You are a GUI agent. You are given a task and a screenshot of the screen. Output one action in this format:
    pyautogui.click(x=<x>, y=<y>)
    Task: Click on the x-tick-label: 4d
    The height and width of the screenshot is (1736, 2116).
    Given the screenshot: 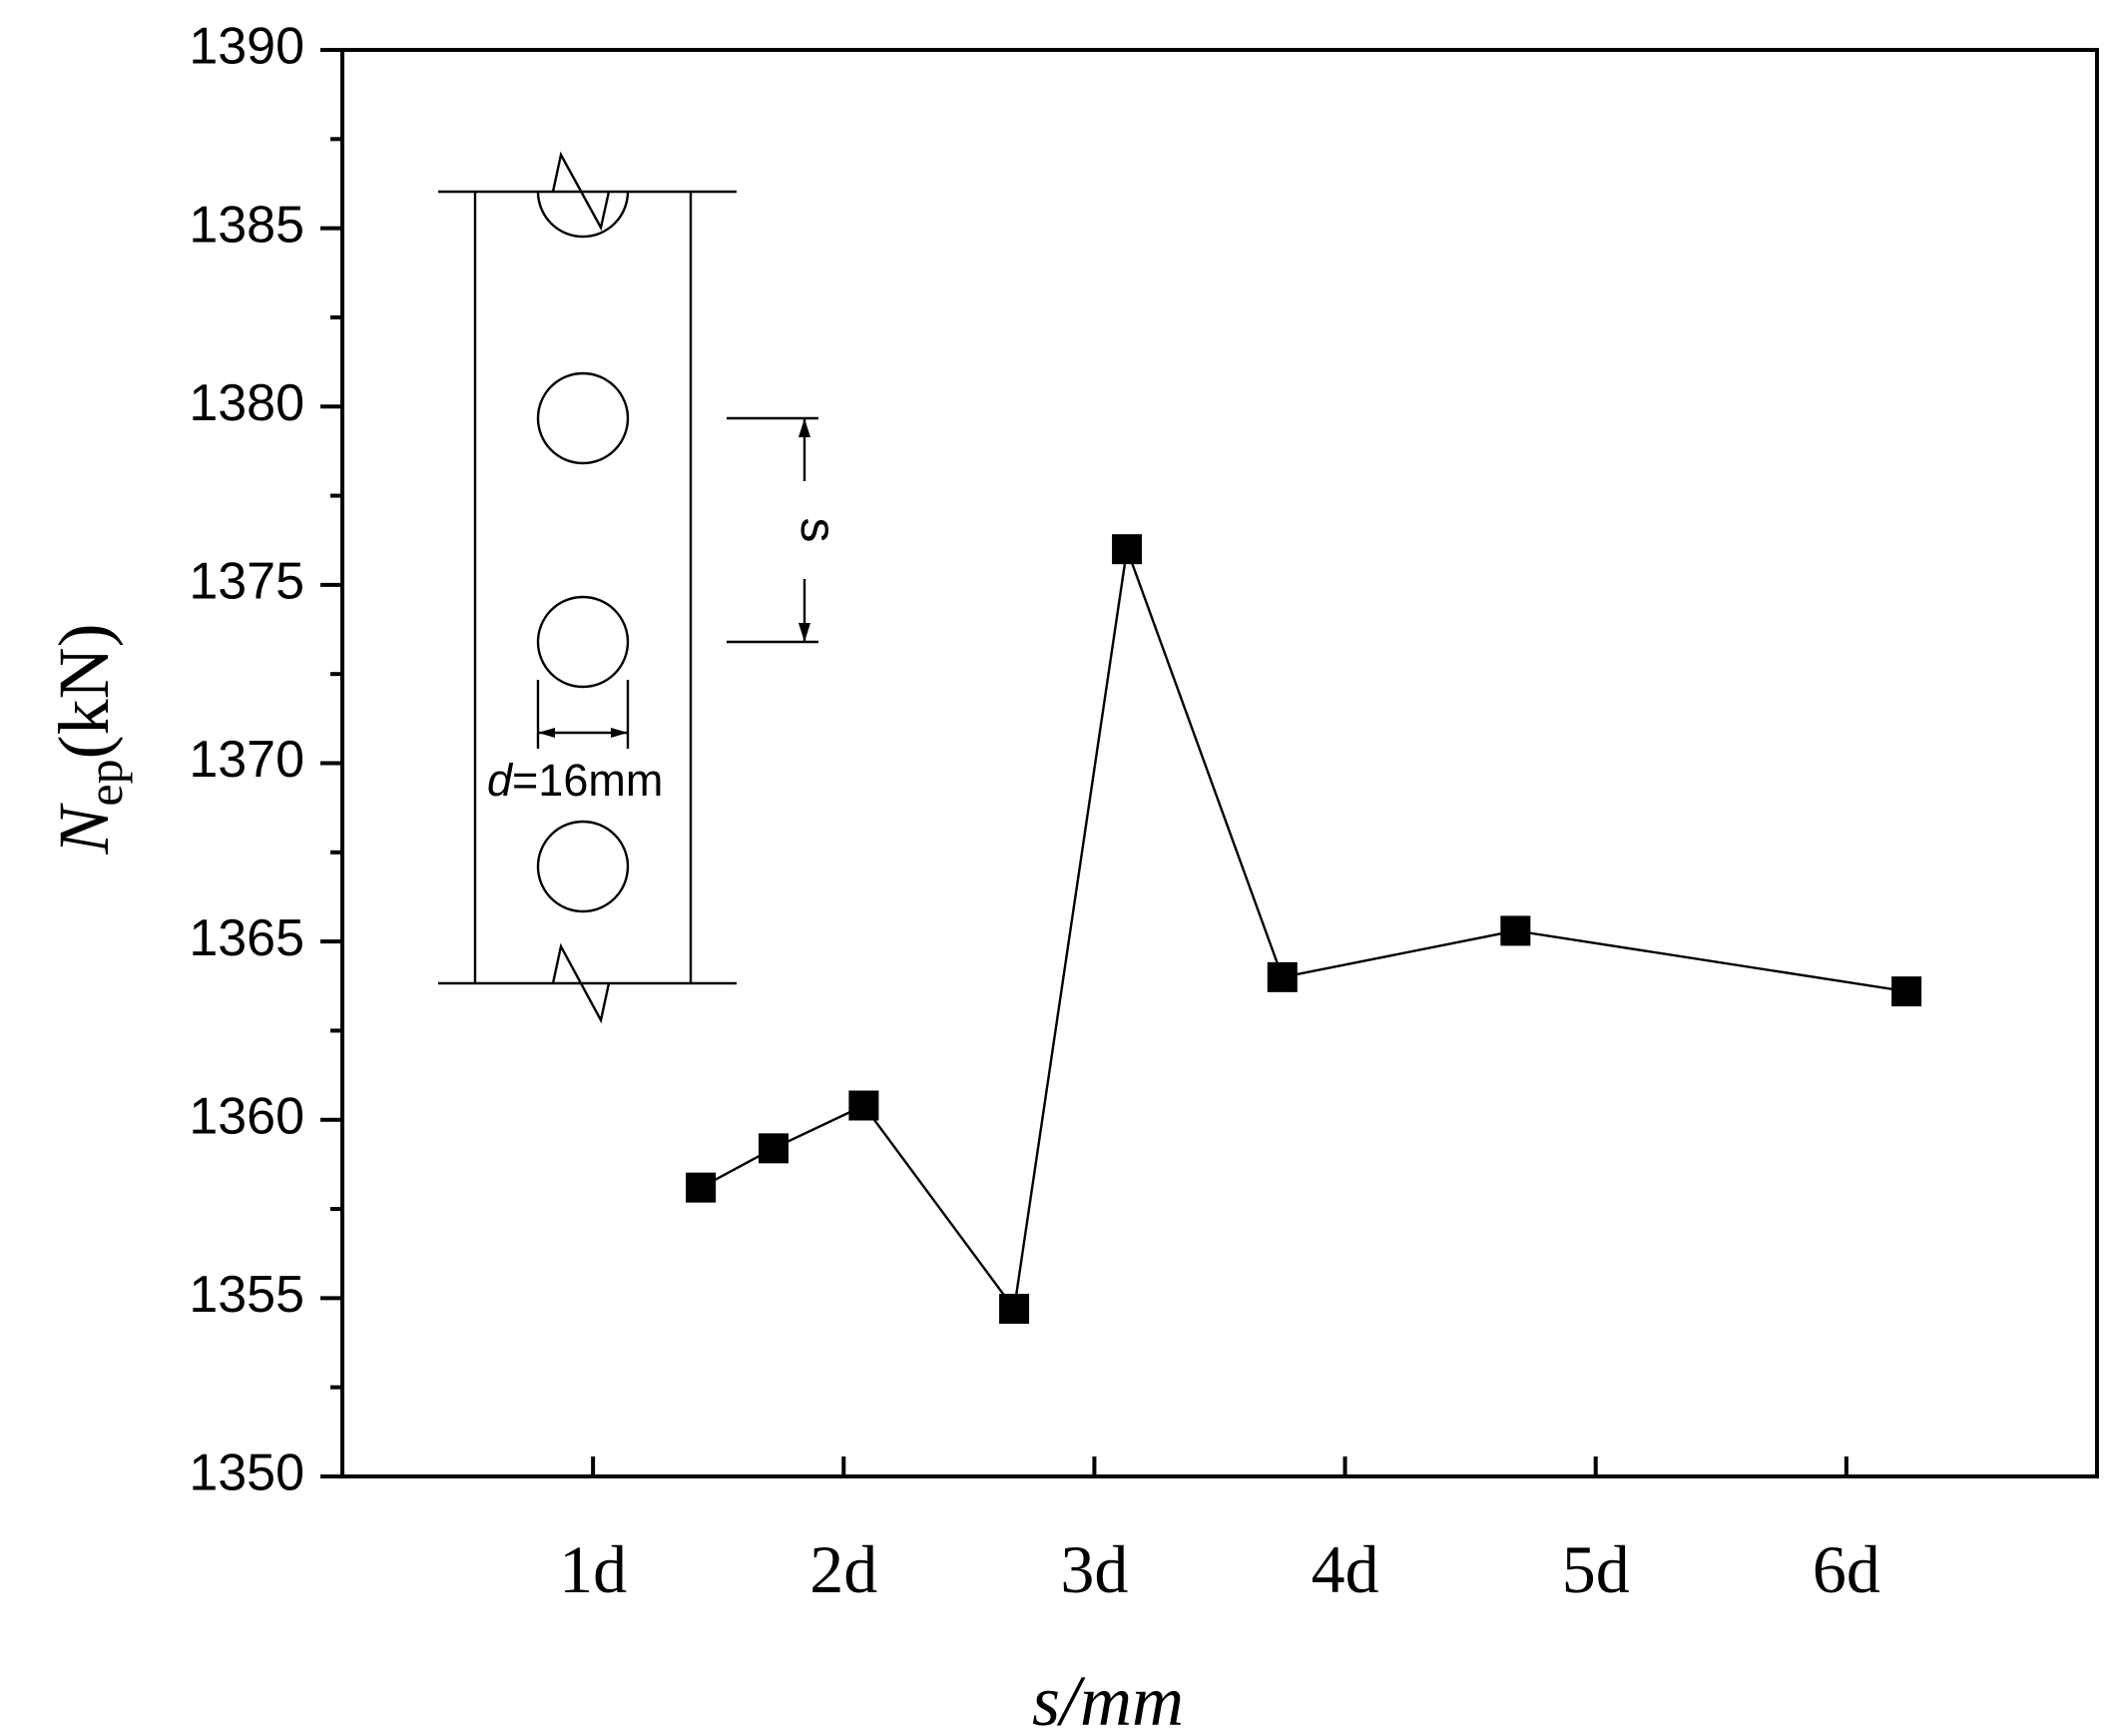 What is the action you would take?
    pyautogui.click(x=1345, y=1569)
    